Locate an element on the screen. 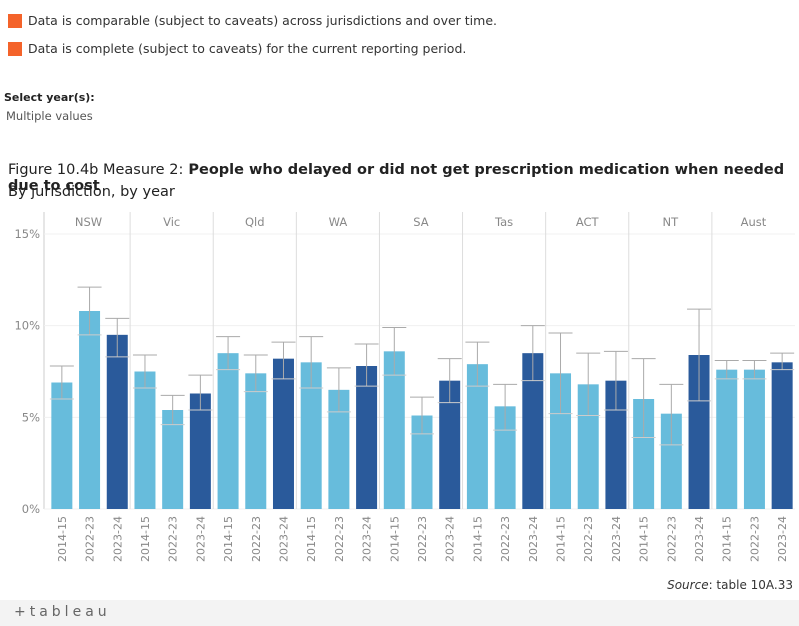 Image resolution: width=799 pixels, height=626 pixels. filter-label: Select year(s): is located at coordinates (49, 97).